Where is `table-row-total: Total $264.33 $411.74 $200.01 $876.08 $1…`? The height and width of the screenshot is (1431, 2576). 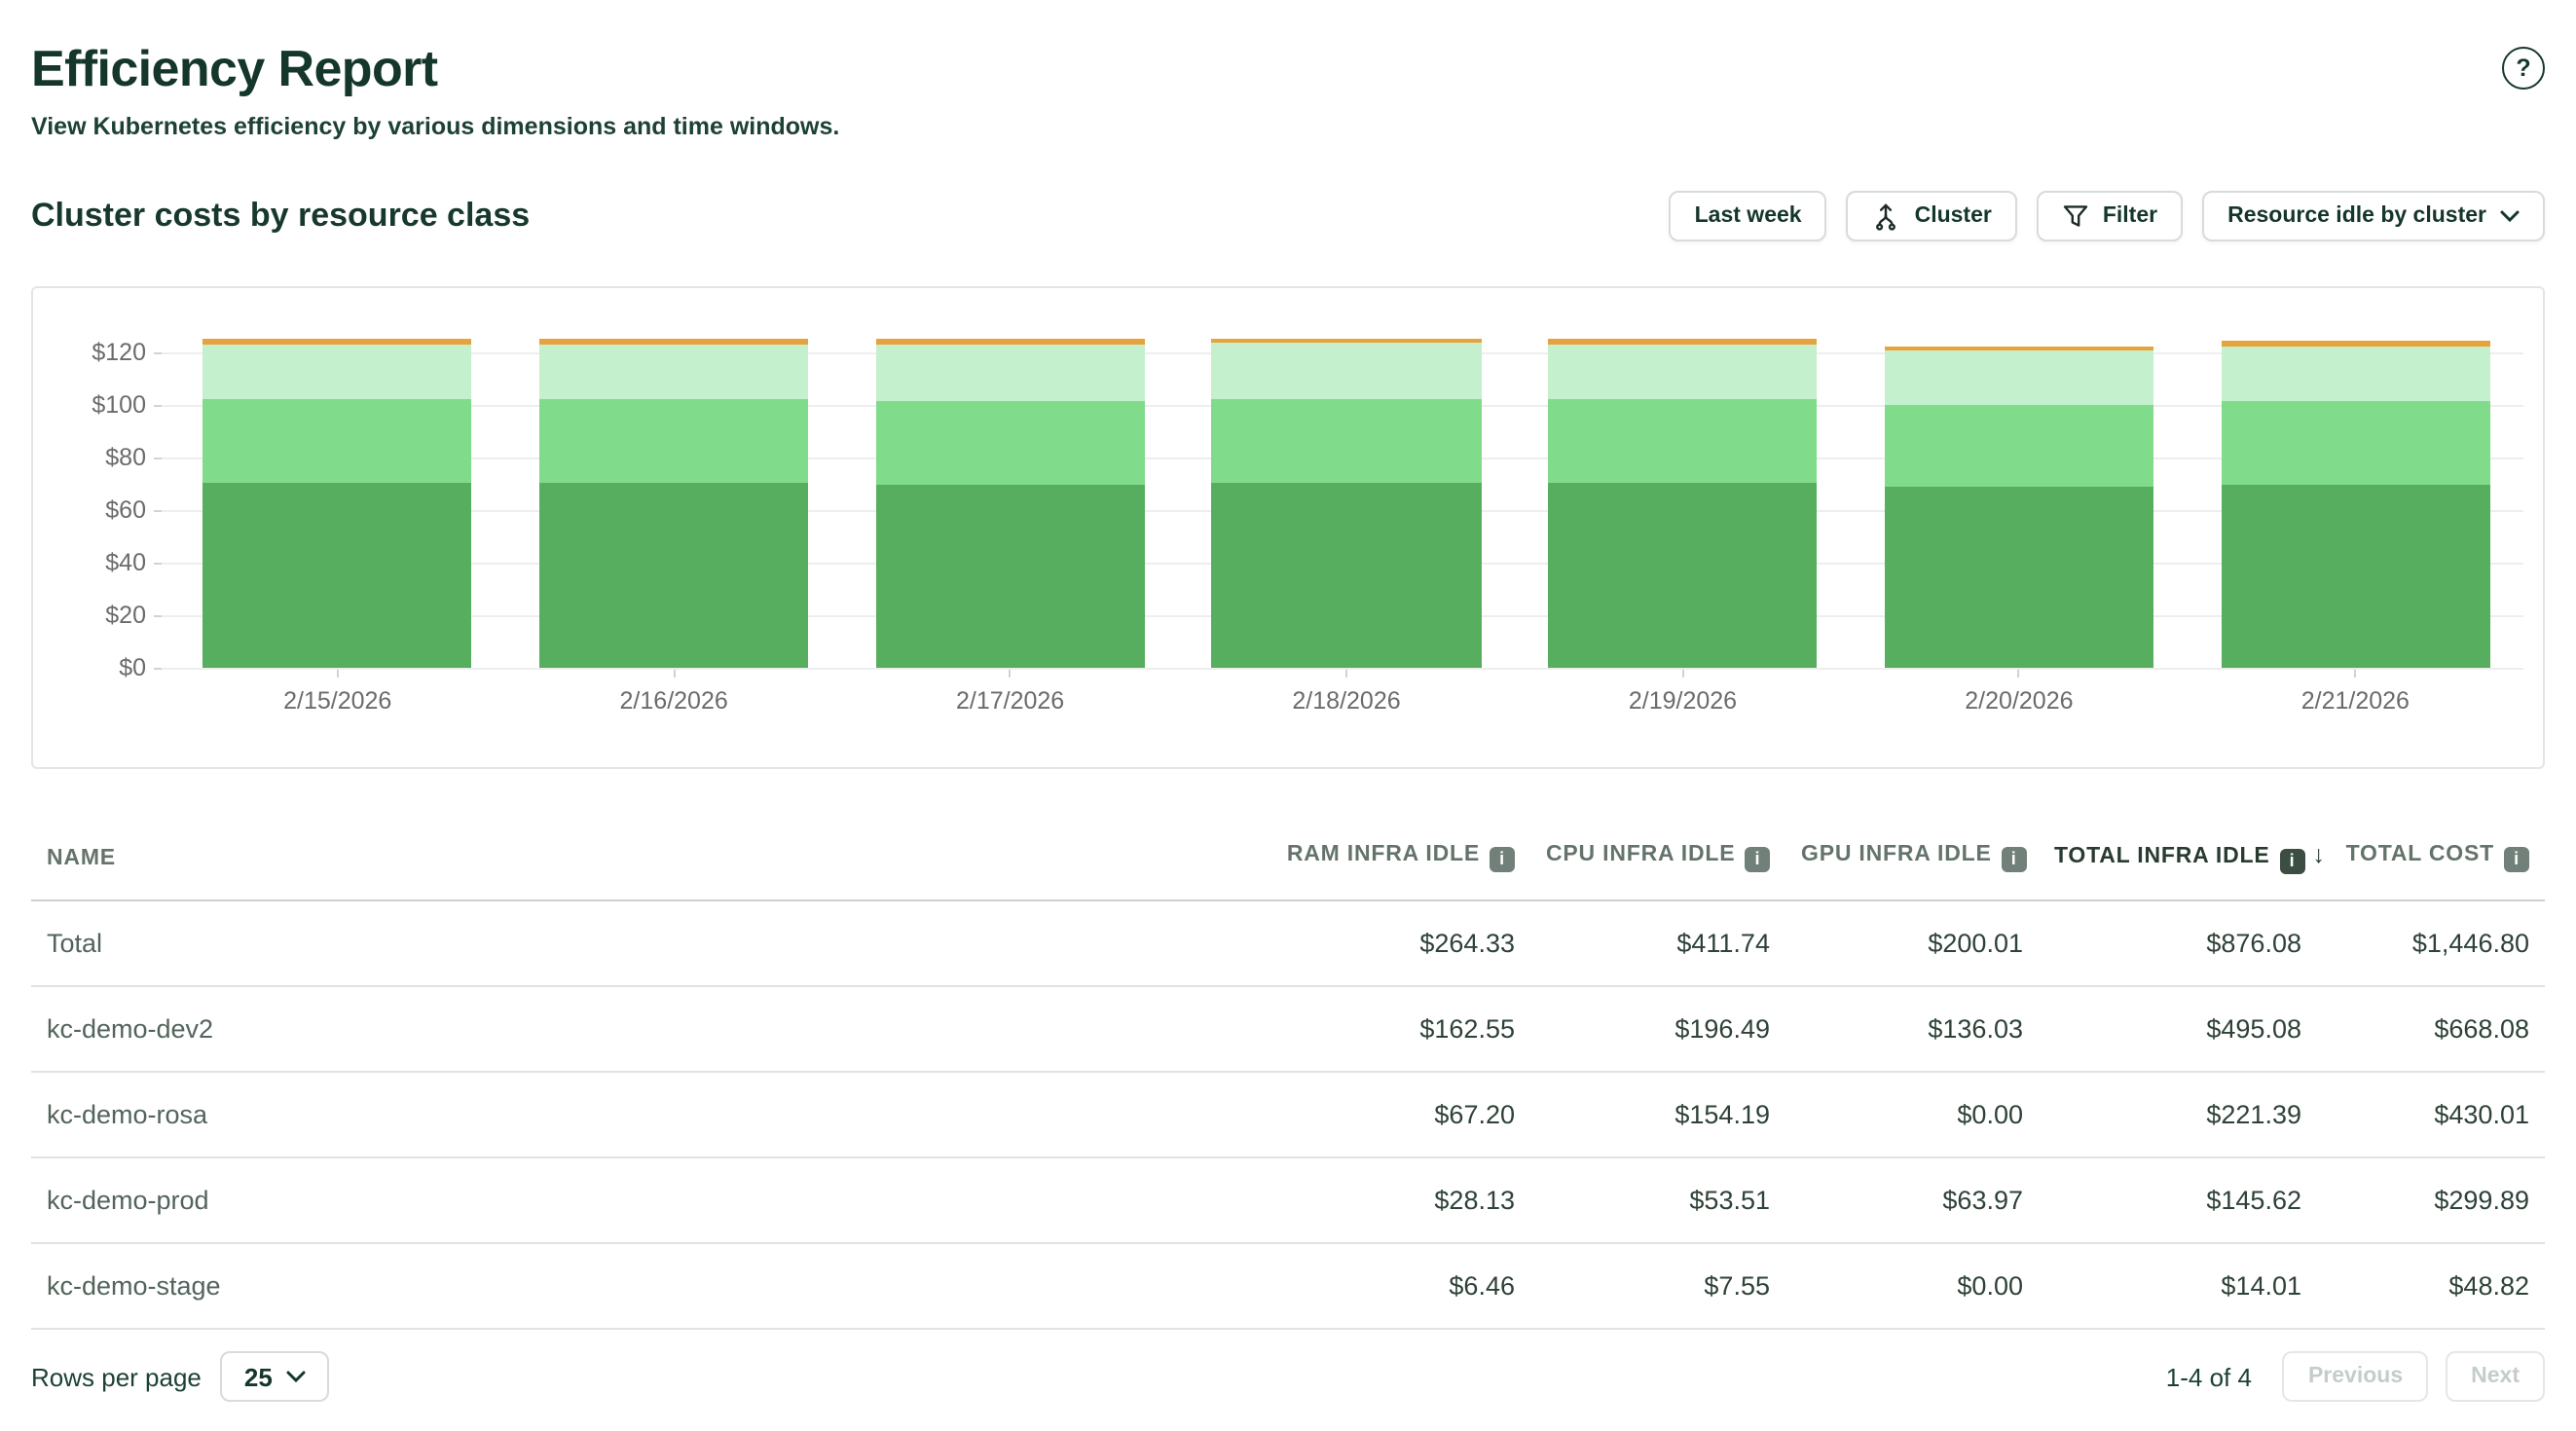 table-row-total: Total $264.33 $411.74 $200.01 $876.08 $1… is located at coordinates (1288, 944).